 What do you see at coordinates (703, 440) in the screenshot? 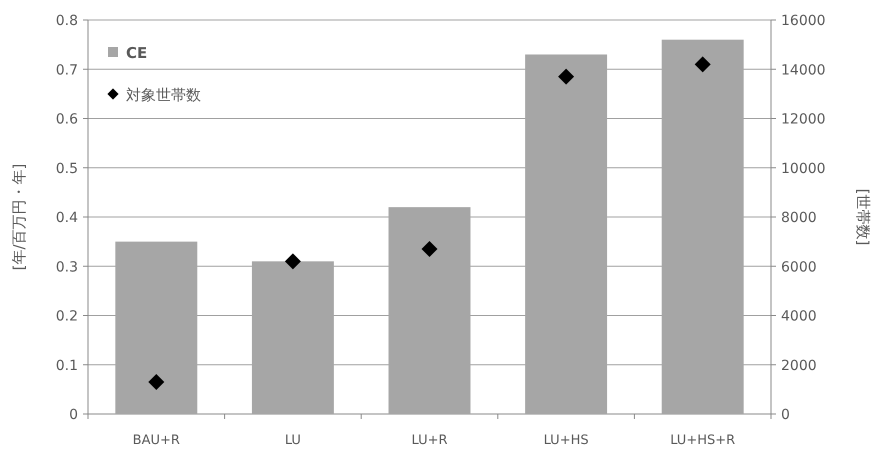
I see `x-tick-label: LU+HS+R` at bounding box center [703, 440].